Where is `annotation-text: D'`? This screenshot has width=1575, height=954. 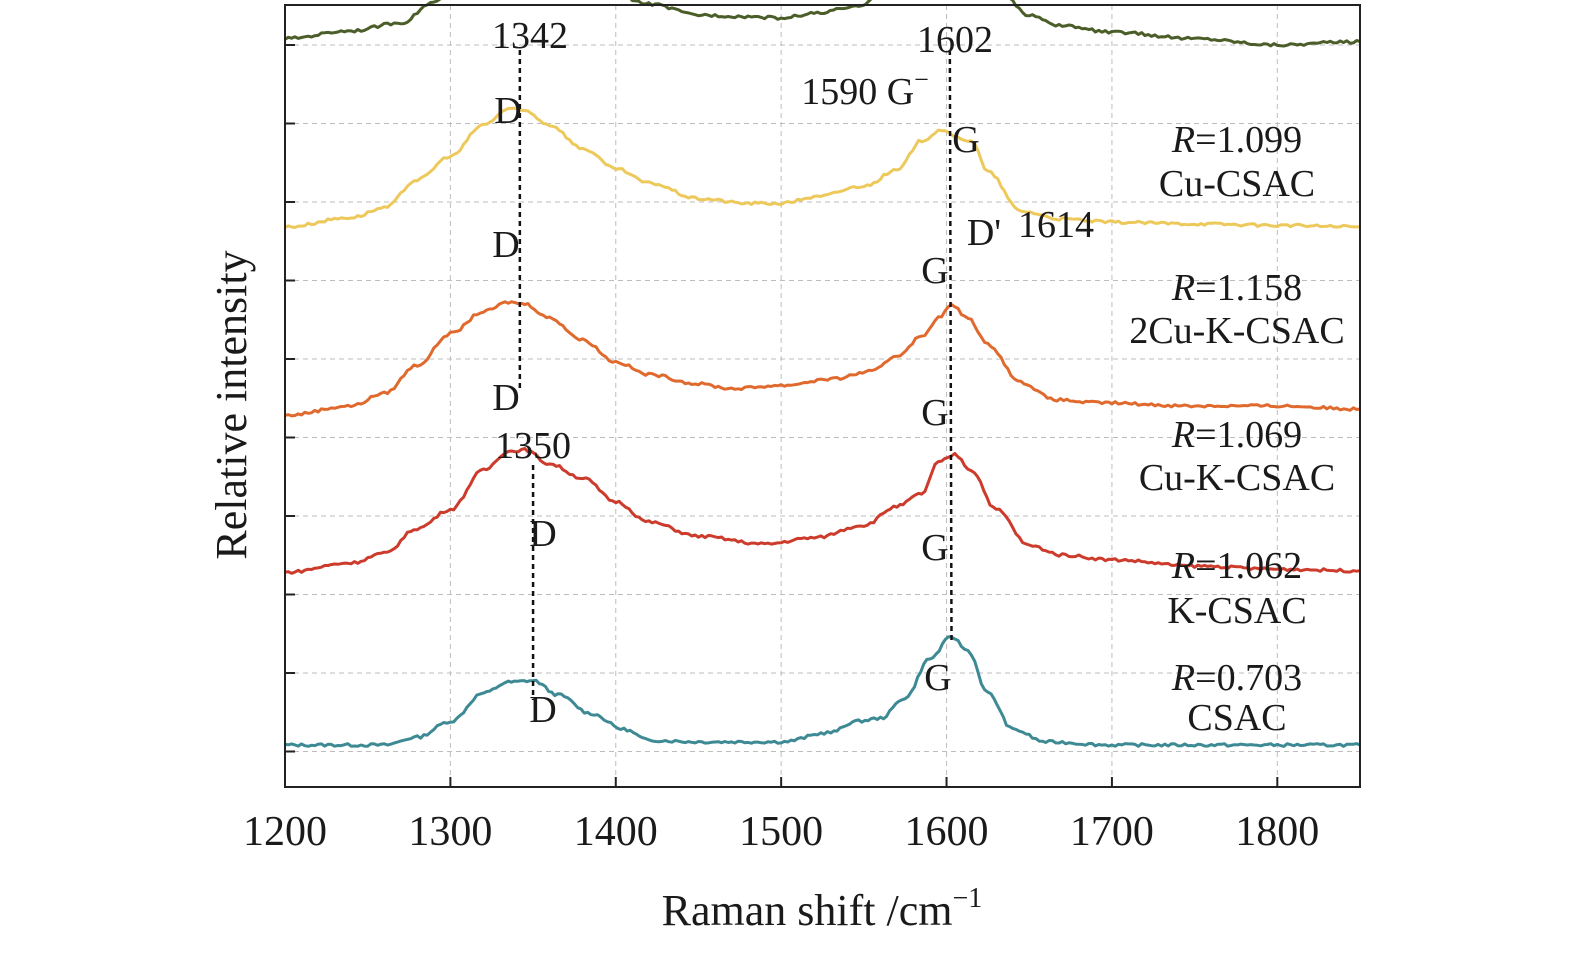
annotation-text: D' is located at coordinates (984, 233).